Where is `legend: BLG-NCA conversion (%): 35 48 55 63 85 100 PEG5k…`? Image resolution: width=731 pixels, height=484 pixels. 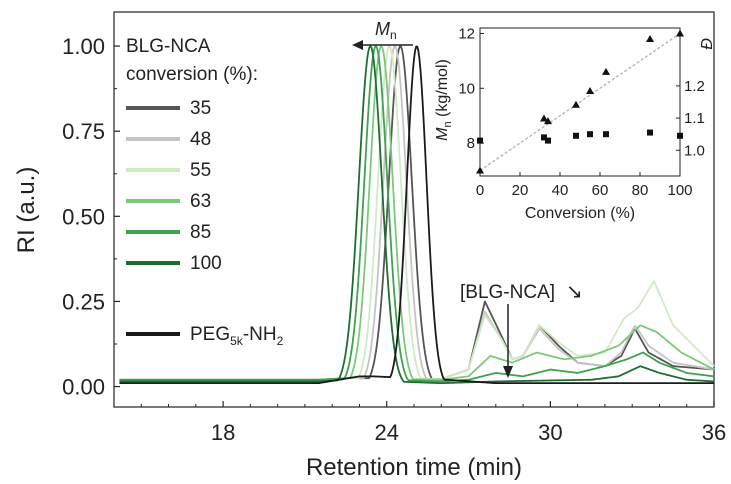 legend: BLG-NCA conversion (%): 35 48 55 63 85 100 PEG5k… is located at coordinates (205, 192).